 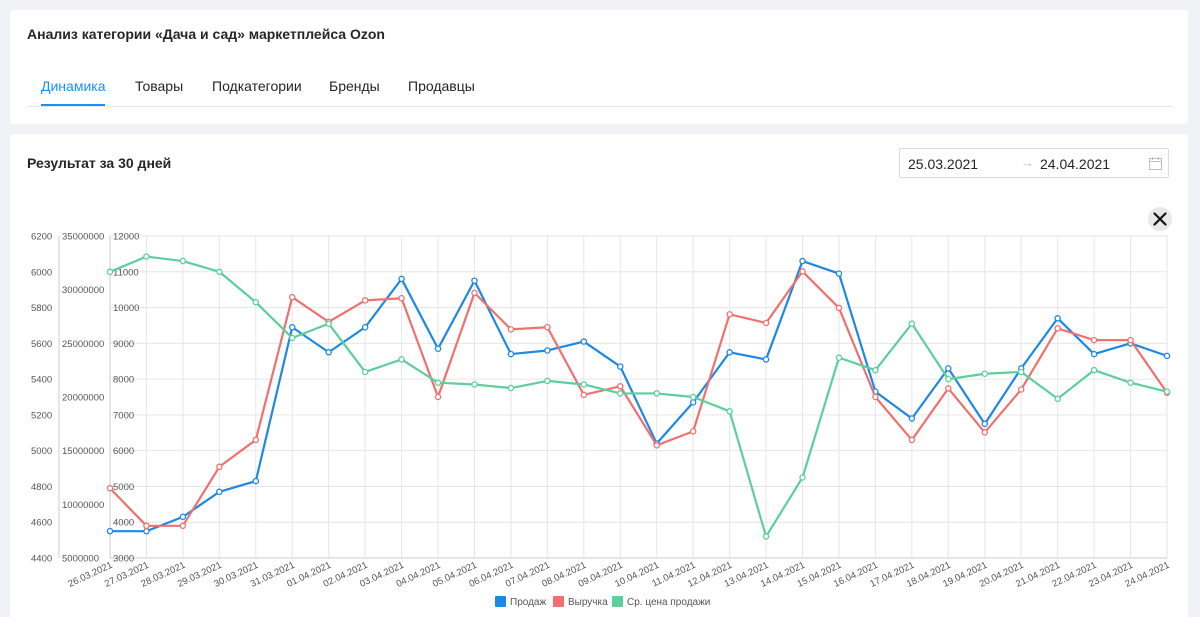 I want to click on price-tick-label: 6200, so click(x=41, y=237).